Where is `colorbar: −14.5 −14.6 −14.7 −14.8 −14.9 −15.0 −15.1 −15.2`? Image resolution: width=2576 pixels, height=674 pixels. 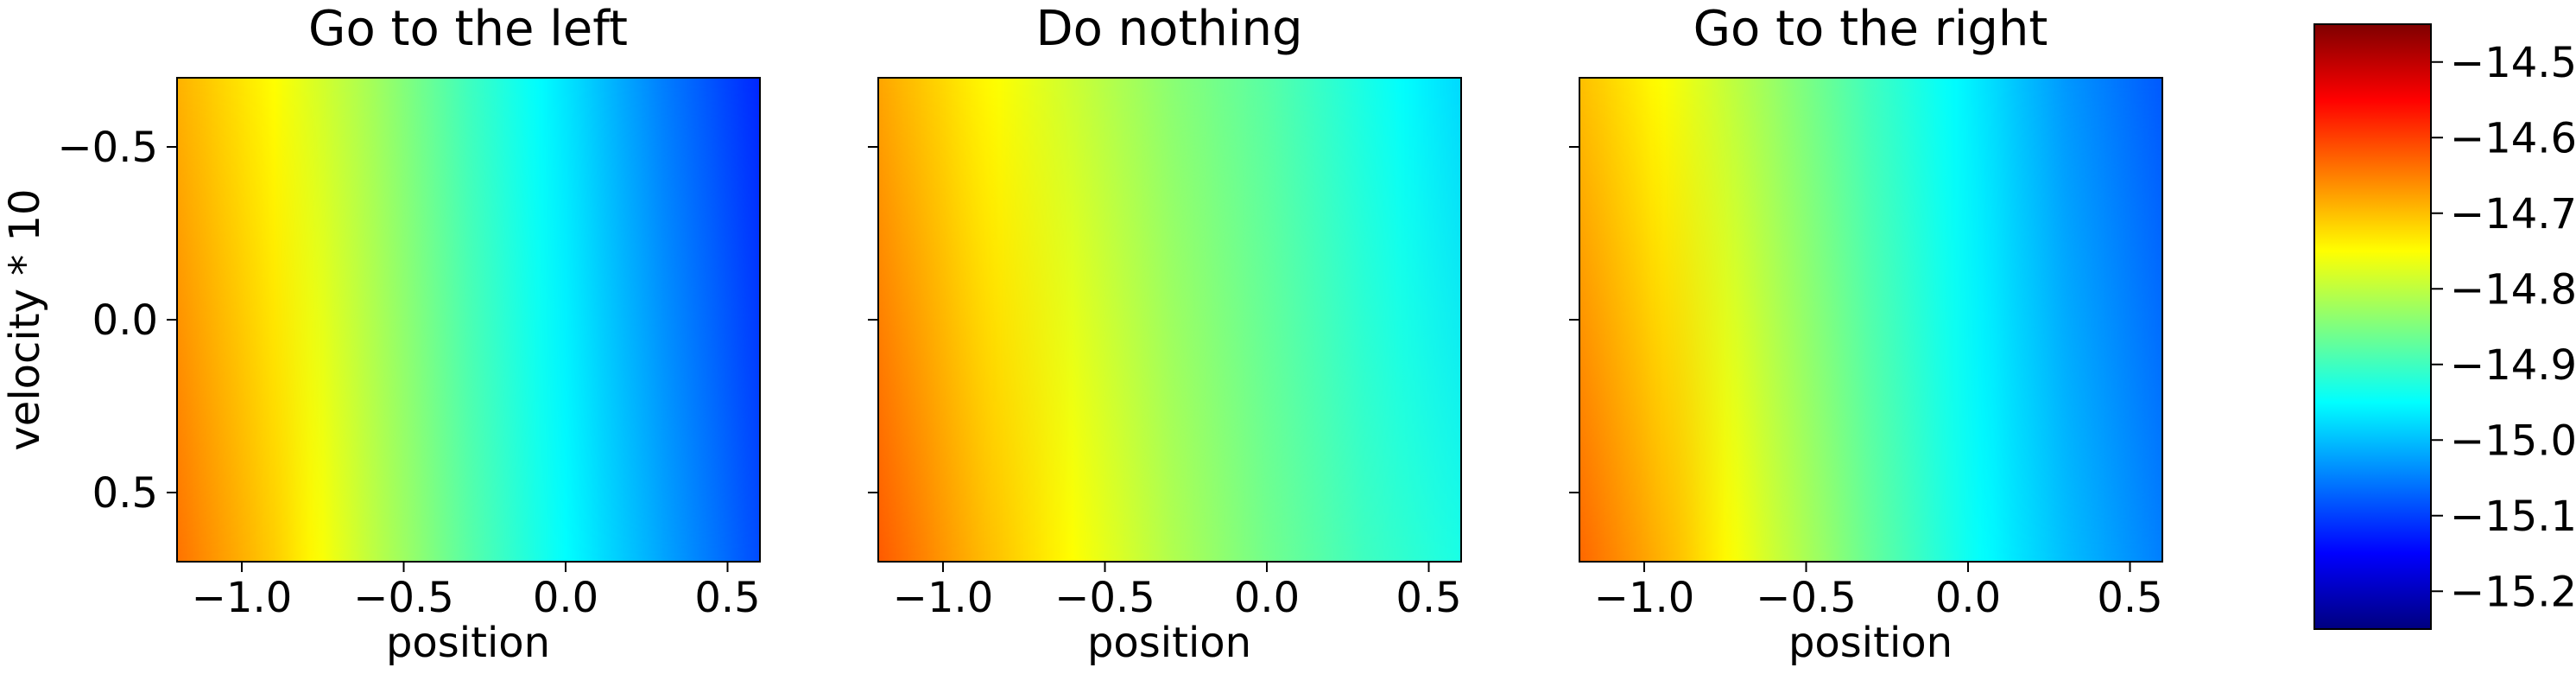 colorbar: −14.5 −14.6 −14.7 −14.8 −14.9 −15.0 −15.1 −15.2 is located at coordinates (2444, 326).